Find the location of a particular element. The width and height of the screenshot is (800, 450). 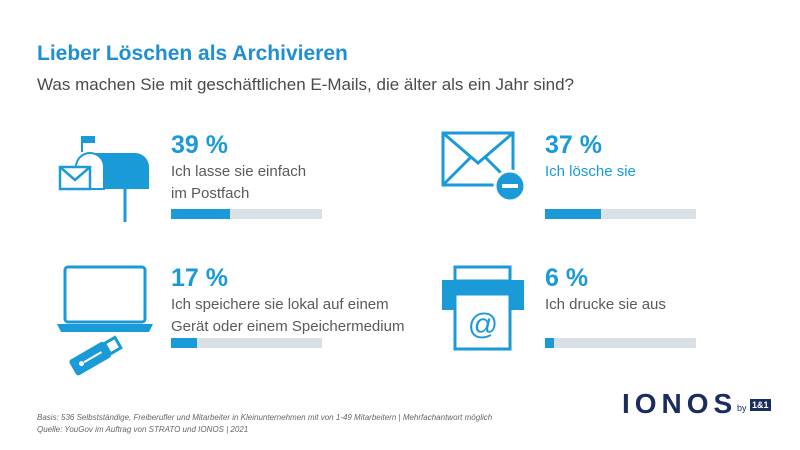

stat-item: 6 % Ich drucke sie aus is located at coordinates (645, 290).